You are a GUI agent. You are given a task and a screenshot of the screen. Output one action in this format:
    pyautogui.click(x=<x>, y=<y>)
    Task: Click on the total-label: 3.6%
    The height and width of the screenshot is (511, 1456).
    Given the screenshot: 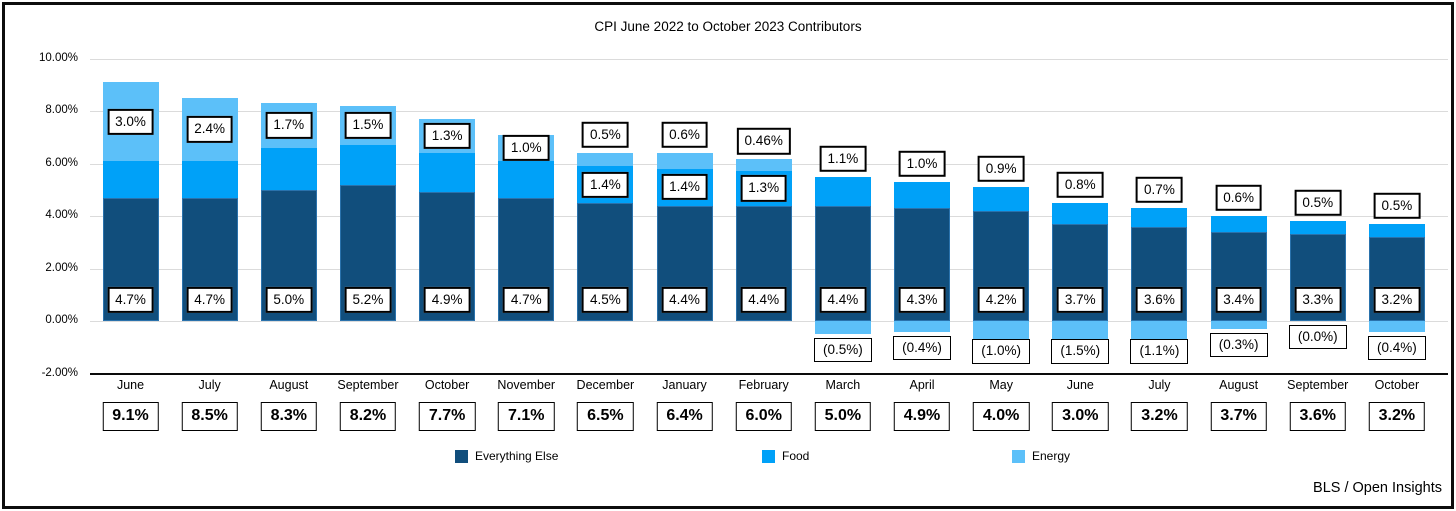 What is the action you would take?
    pyautogui.click(x=1317, y=416)
    